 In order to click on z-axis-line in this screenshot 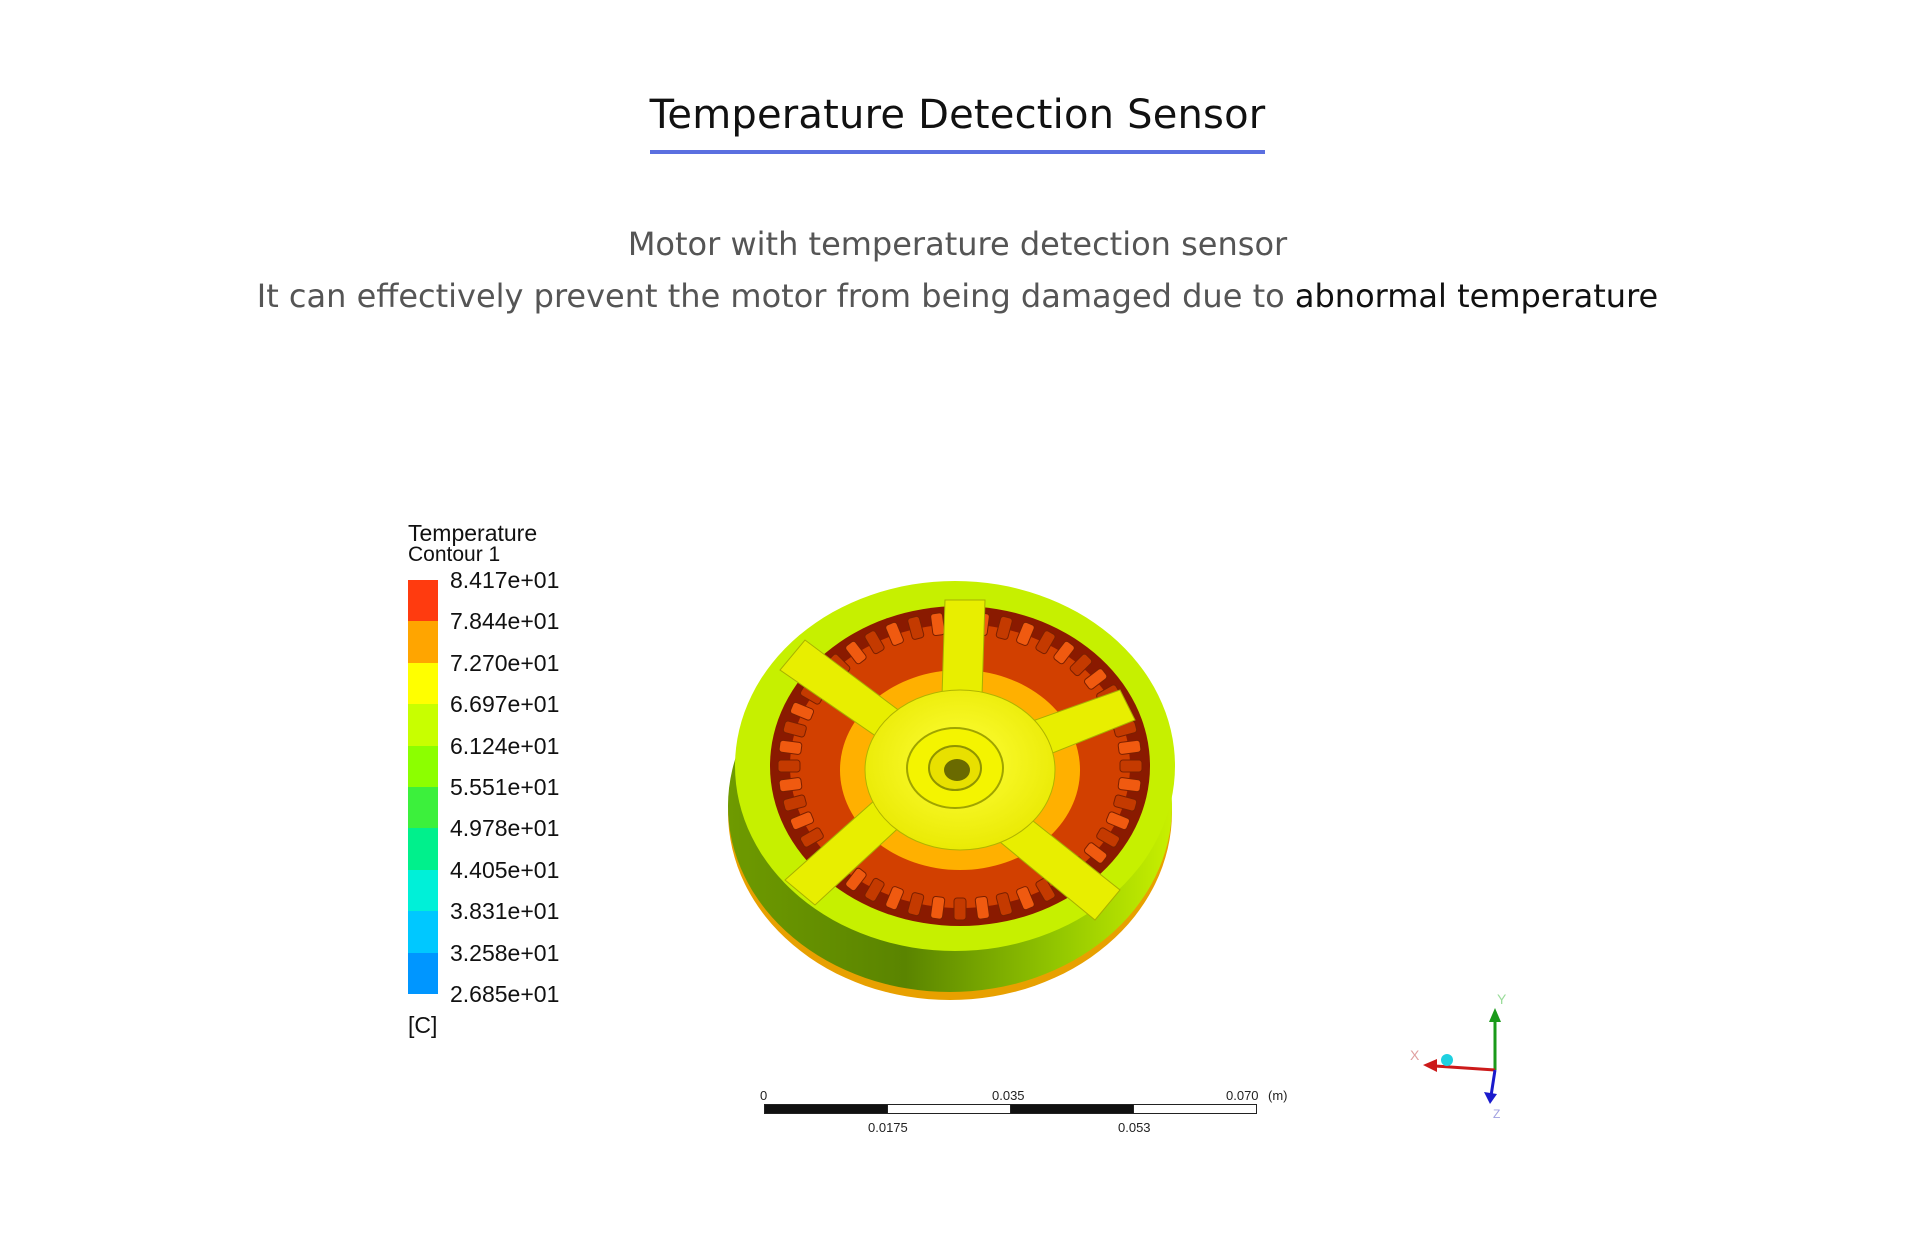, I will do `click(1493, 1083)`.